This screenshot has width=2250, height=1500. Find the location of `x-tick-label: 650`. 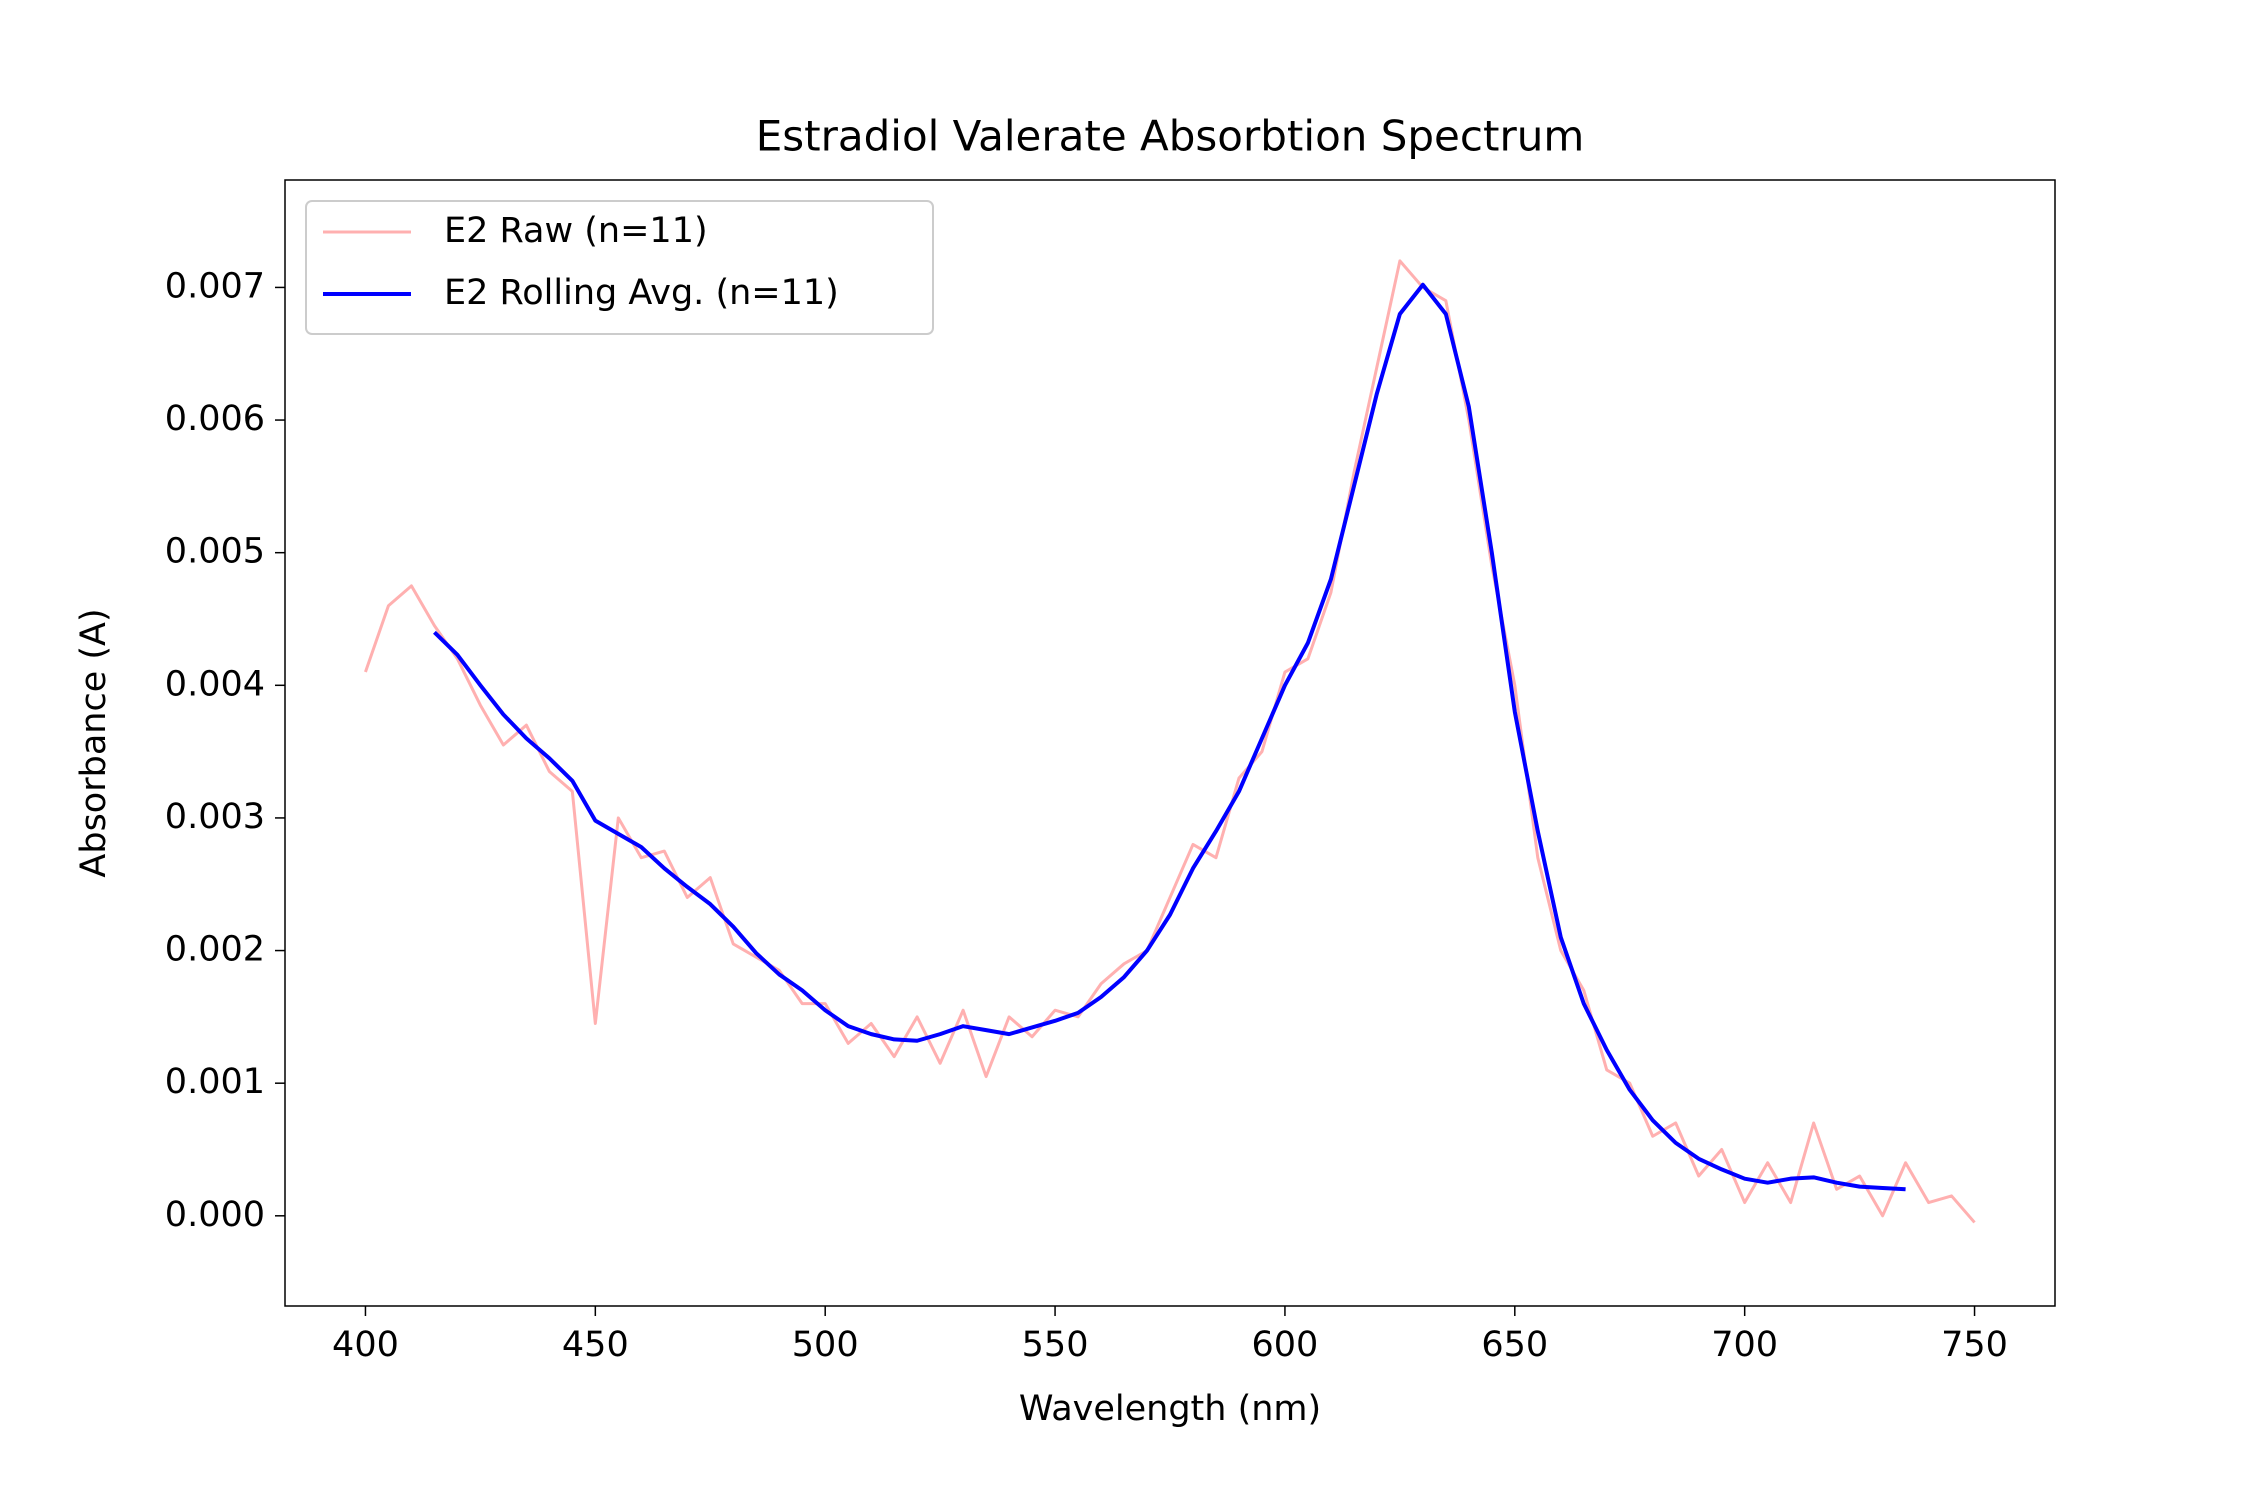

x-tick-label: 650 is located at coordinates (1514, 1345).